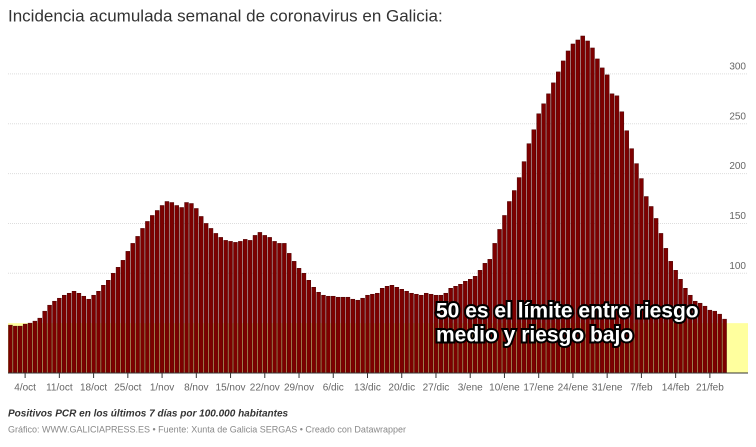 The image size is (756, 447). What do you see at coordinates (470, 388) in the screenshot?
I see `x-tick-label: 3/ene` at bounding box center [470, 388].